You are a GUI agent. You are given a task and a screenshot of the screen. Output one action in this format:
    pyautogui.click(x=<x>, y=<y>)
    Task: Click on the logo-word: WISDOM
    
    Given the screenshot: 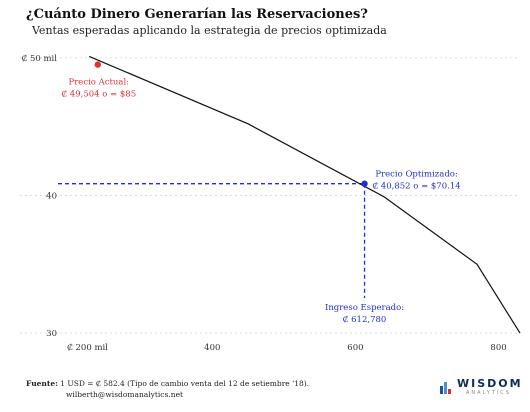 What is the action you would take?
    pyautogui.click(x=490, y=383)
    